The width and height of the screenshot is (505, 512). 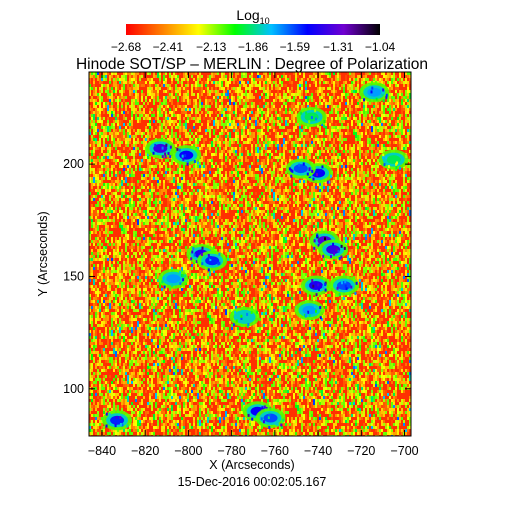 What do you see at coordinates (188, 451) in the screenshot?
I see `x-tick-label: −800` at bounding box center [188, 451].